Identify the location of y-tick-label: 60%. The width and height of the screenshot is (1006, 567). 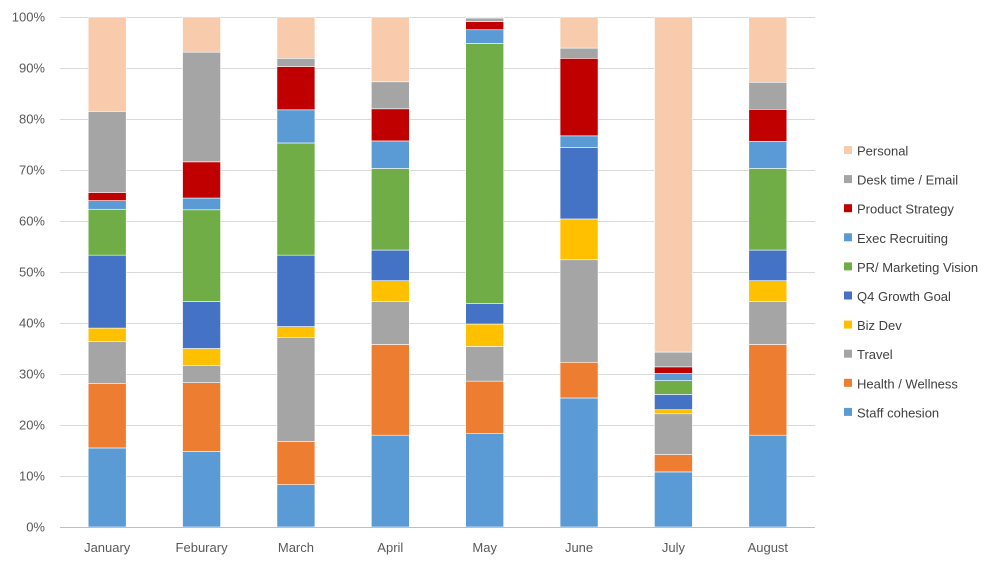
(32, 221).